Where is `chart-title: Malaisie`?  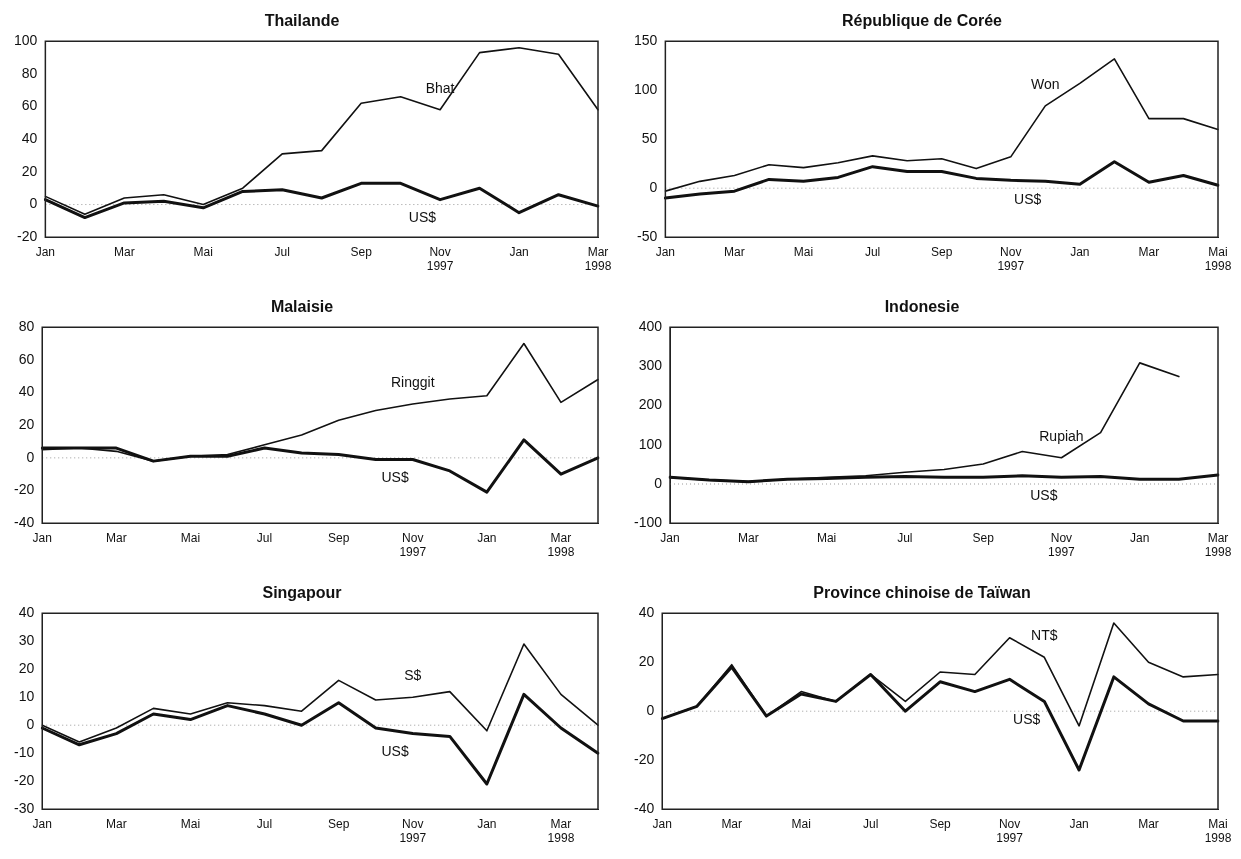
chart-title: Malaisie is located at coordinates (302, 307).